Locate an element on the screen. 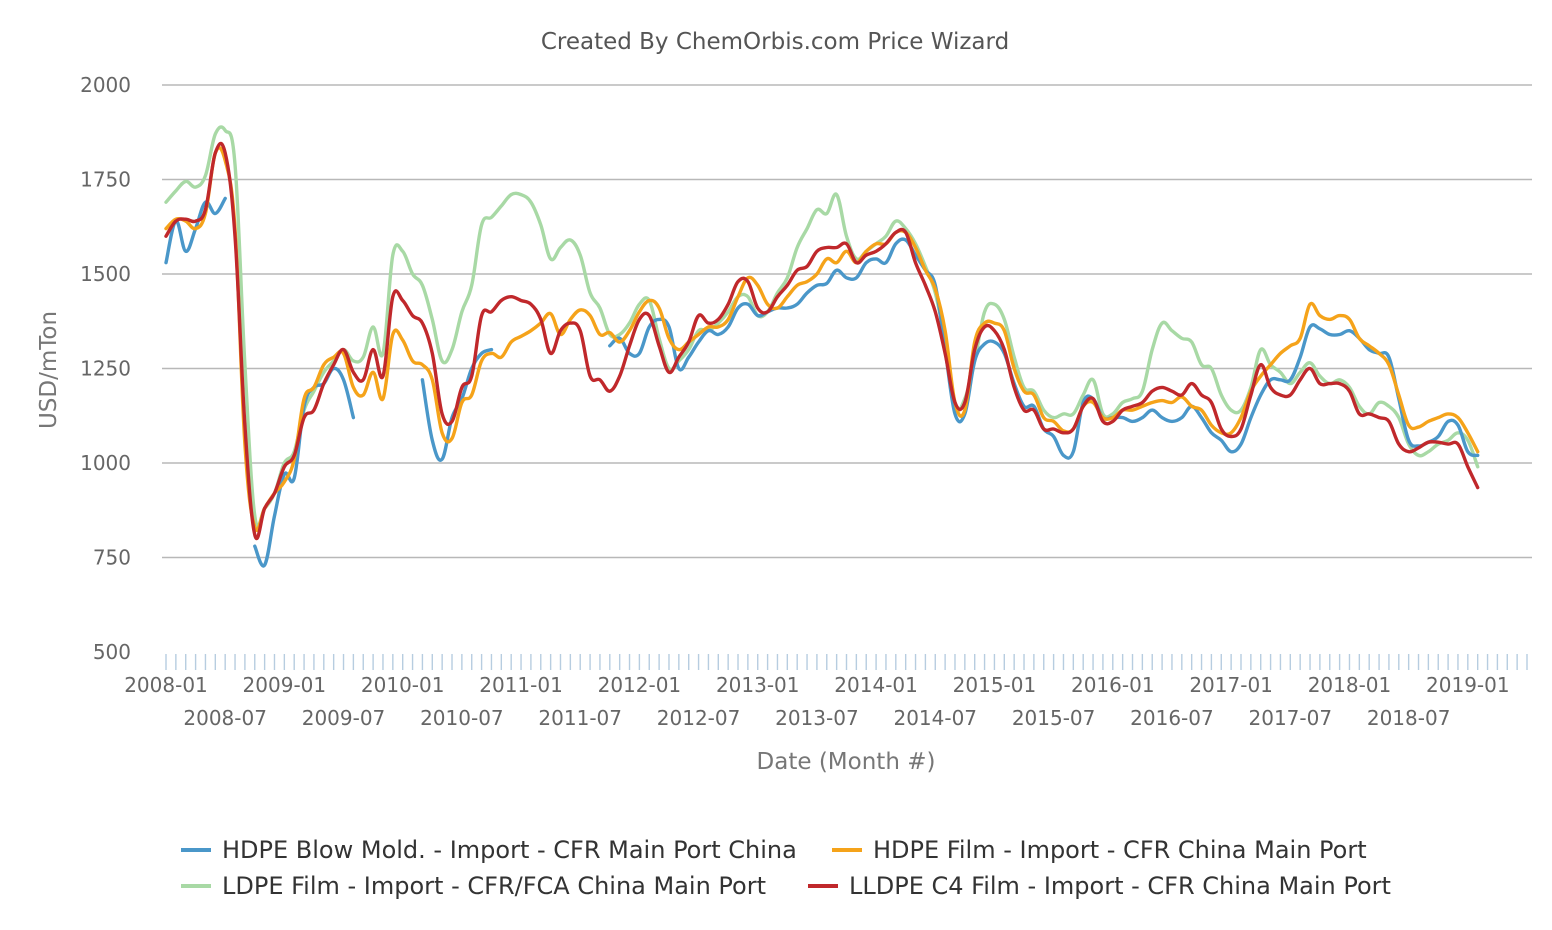 Image resolution: width=1552 pixels, height=930 pixels. x-tick-label: 2008-01 is located at coordinates (166, 685).